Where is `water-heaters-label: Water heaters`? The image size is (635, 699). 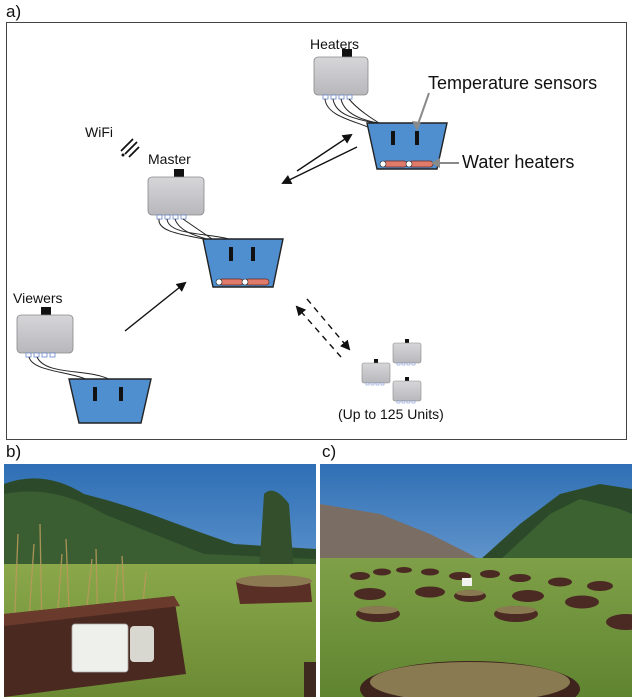
water-heaters-label: Water heaters is located at coordinates (518, 162).